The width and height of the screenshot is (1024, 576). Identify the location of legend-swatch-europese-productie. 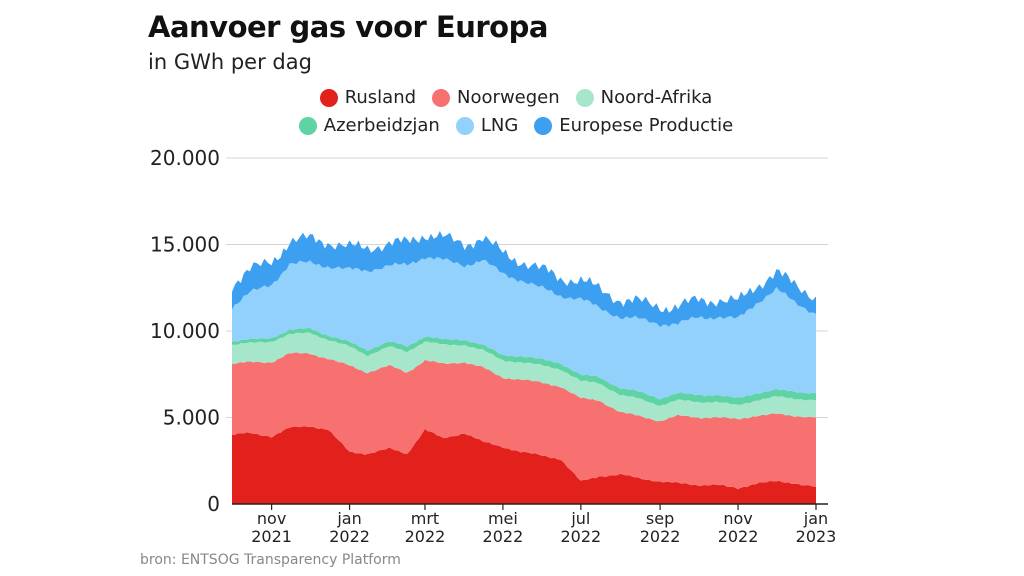
(543, 125).